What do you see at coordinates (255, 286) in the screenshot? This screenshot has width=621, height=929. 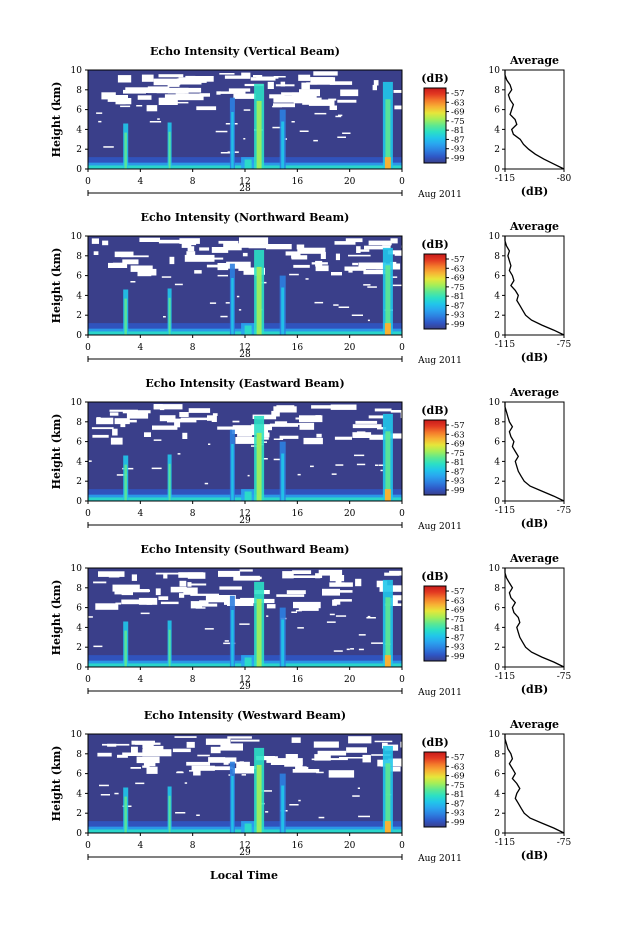 I see `heatmap` at bounding box center [255, 286].